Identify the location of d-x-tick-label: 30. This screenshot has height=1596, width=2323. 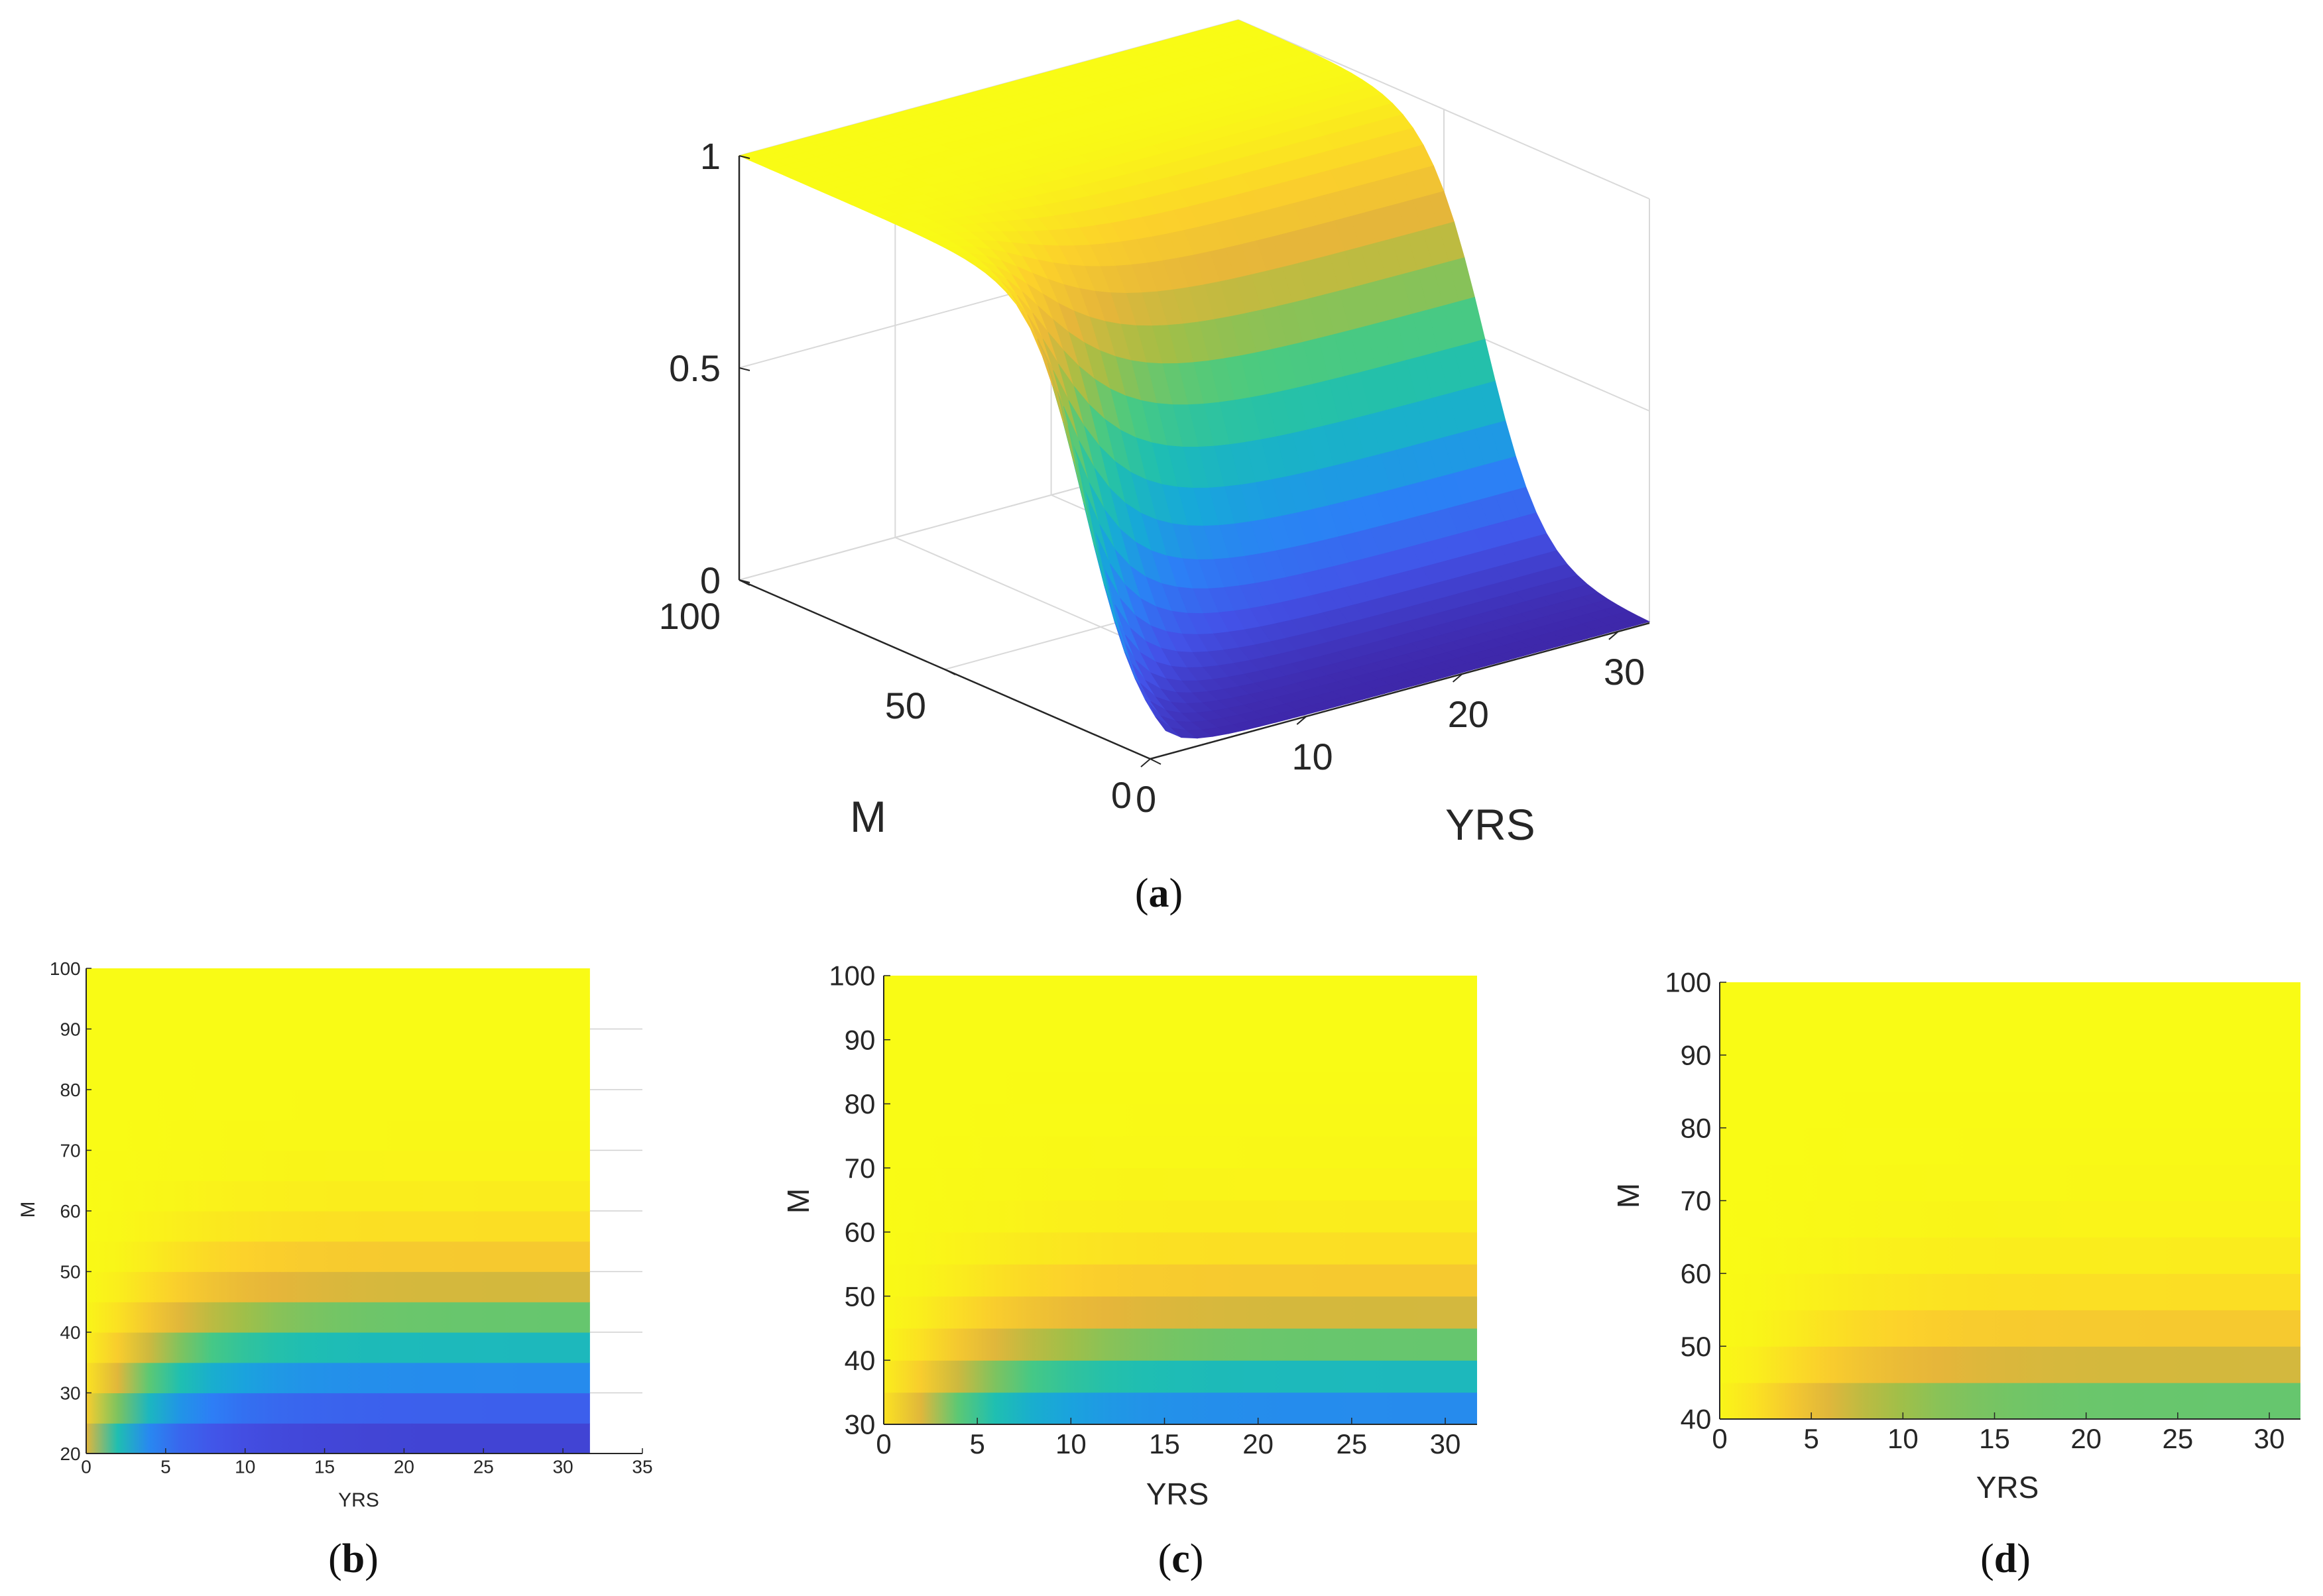
(2269, 1438).